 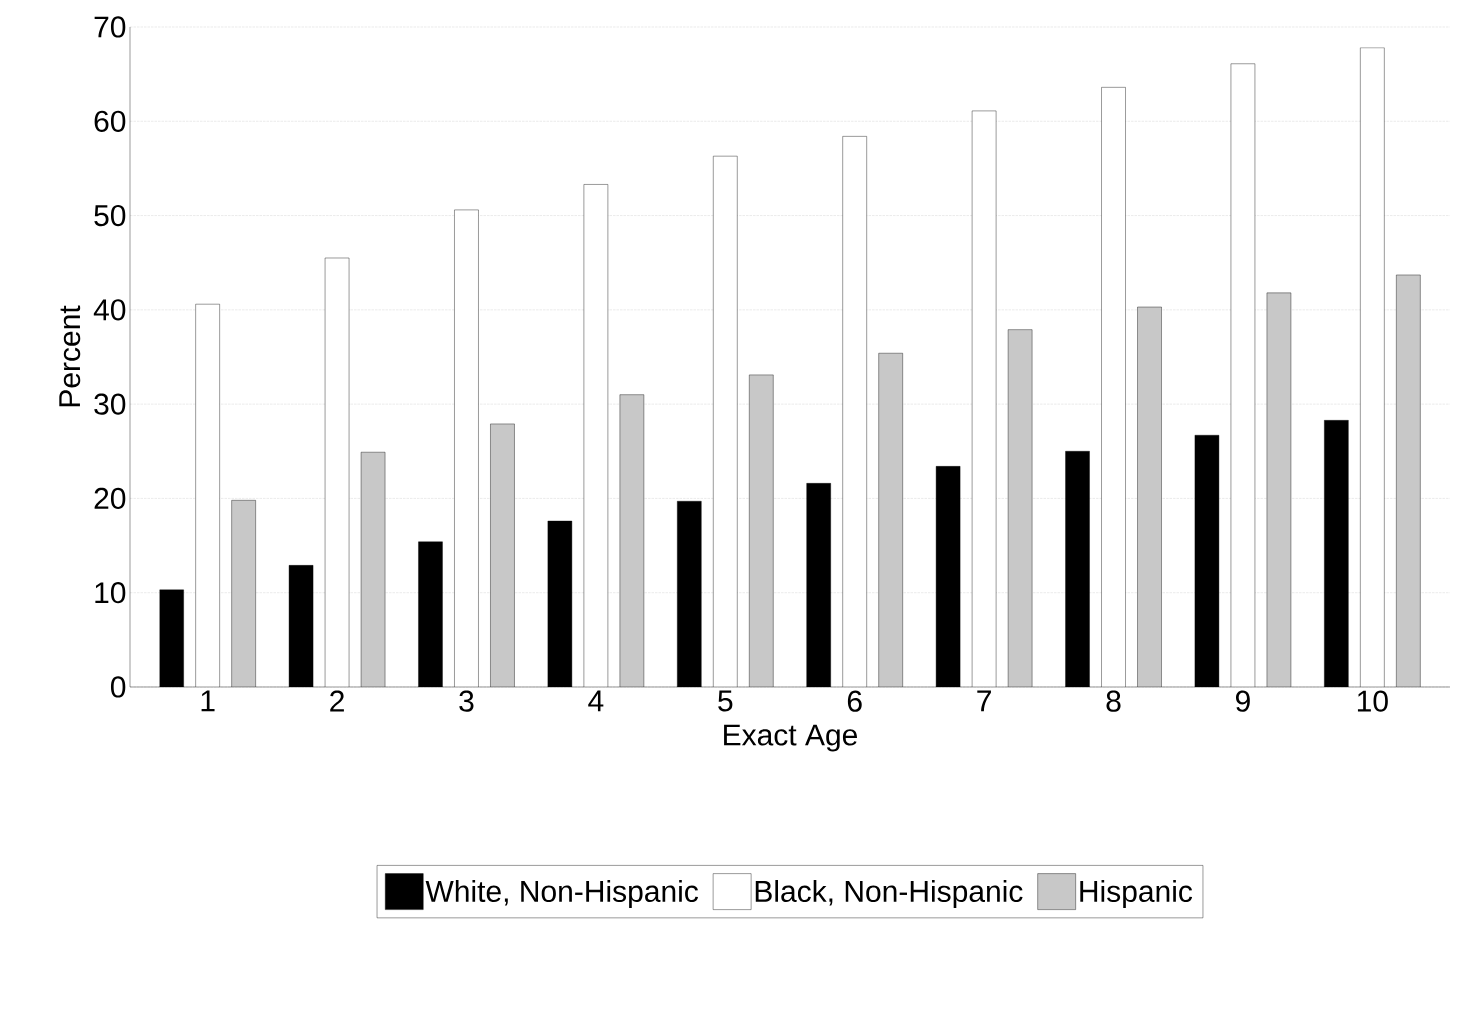 I want to click on legend-label: White, Non-Hispanic, so click(x=562, y=894).